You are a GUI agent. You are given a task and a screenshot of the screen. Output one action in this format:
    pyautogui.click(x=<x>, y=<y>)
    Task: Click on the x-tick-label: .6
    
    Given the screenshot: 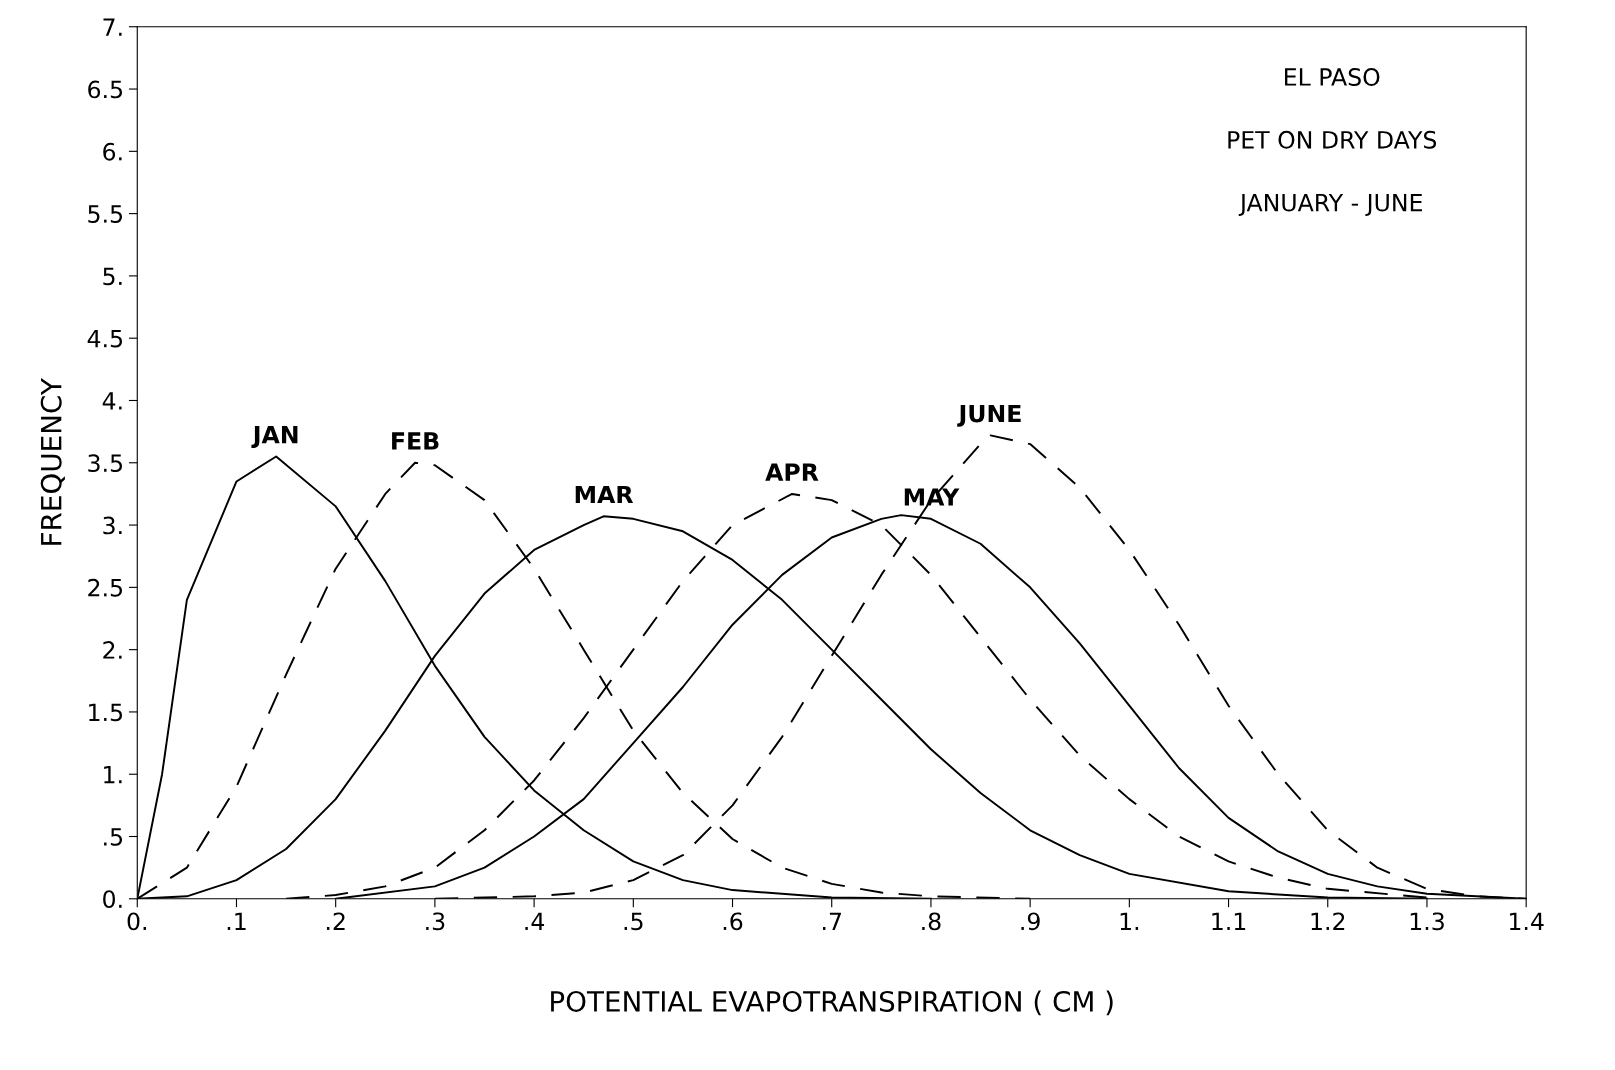 What is the action you would take?
    pyautogui.click(x=733, y=921)
    